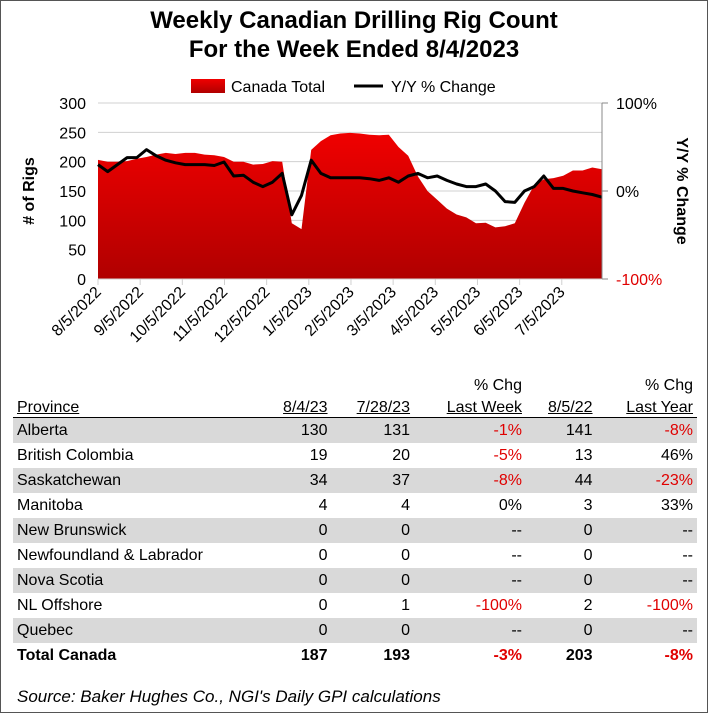  Describe the element at coordinates (137, 480) in the screenshot. I see `province-name: Saskatchewan` at that location.